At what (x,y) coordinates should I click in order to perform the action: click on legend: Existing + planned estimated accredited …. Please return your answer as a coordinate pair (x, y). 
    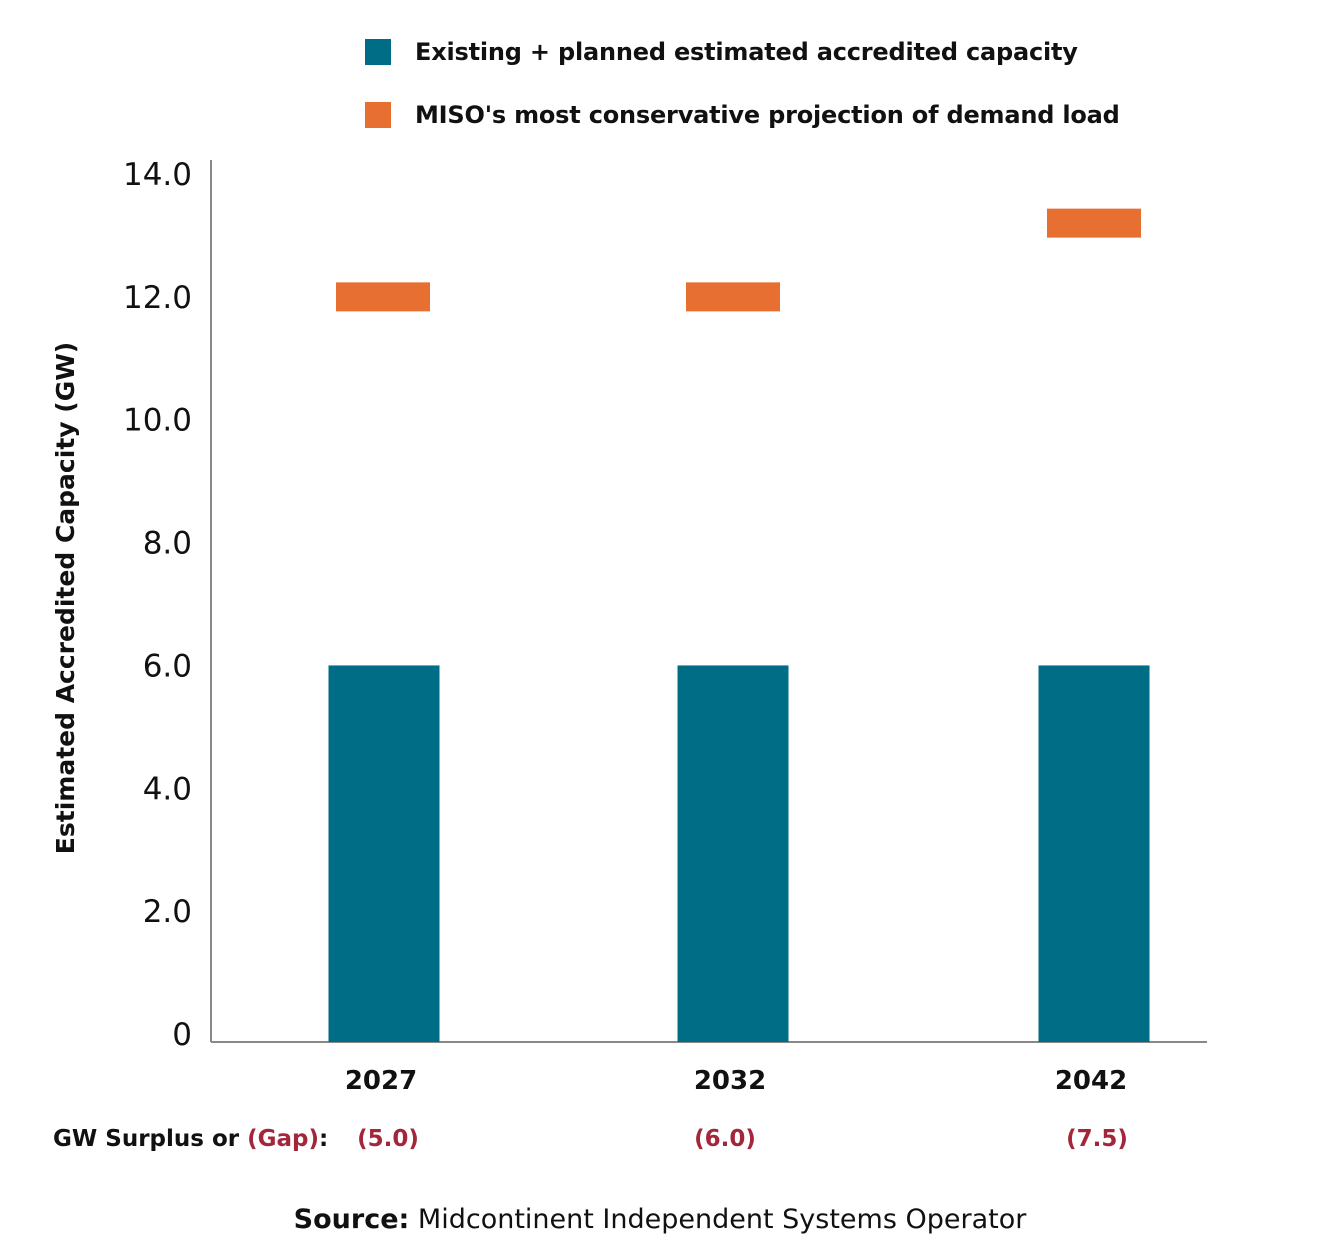
    Looking at the image, I should click on (742, 83).